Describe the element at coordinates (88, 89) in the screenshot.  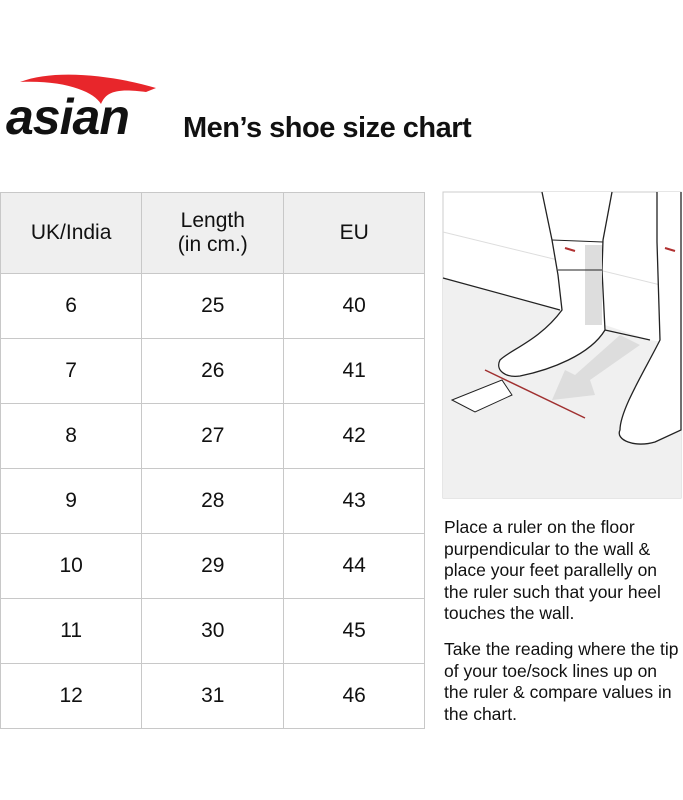
I see `brand-swoosh-icon` at that location.